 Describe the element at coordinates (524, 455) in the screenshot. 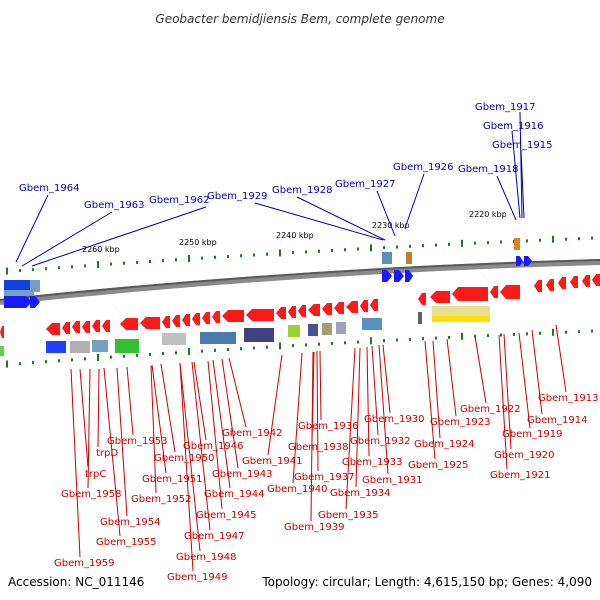

I see `gene-label-bottom: Gbem_1920` at that location.